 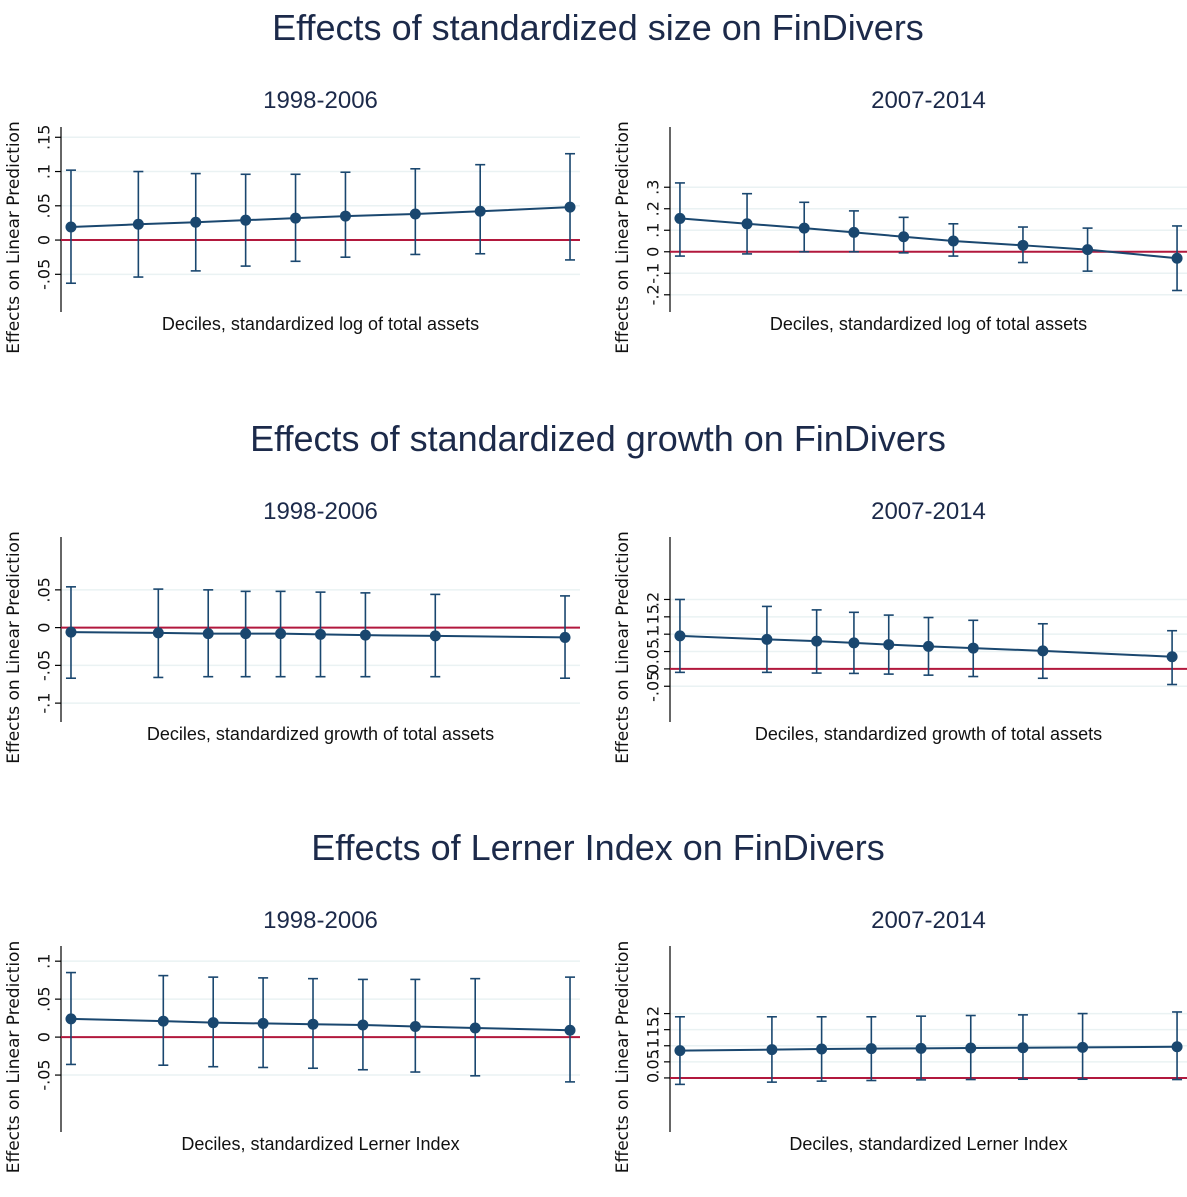 I want to click on y-tick-label: -.2, so click(x=653, y=294).